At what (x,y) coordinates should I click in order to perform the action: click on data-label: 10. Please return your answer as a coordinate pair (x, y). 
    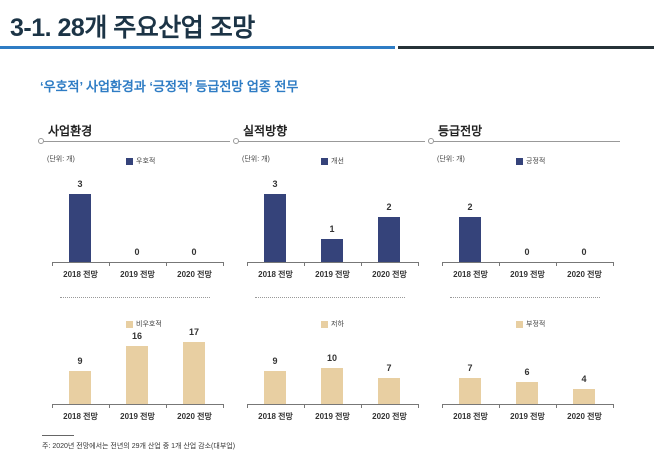
    Looking at the image, I should click on (331, 357).